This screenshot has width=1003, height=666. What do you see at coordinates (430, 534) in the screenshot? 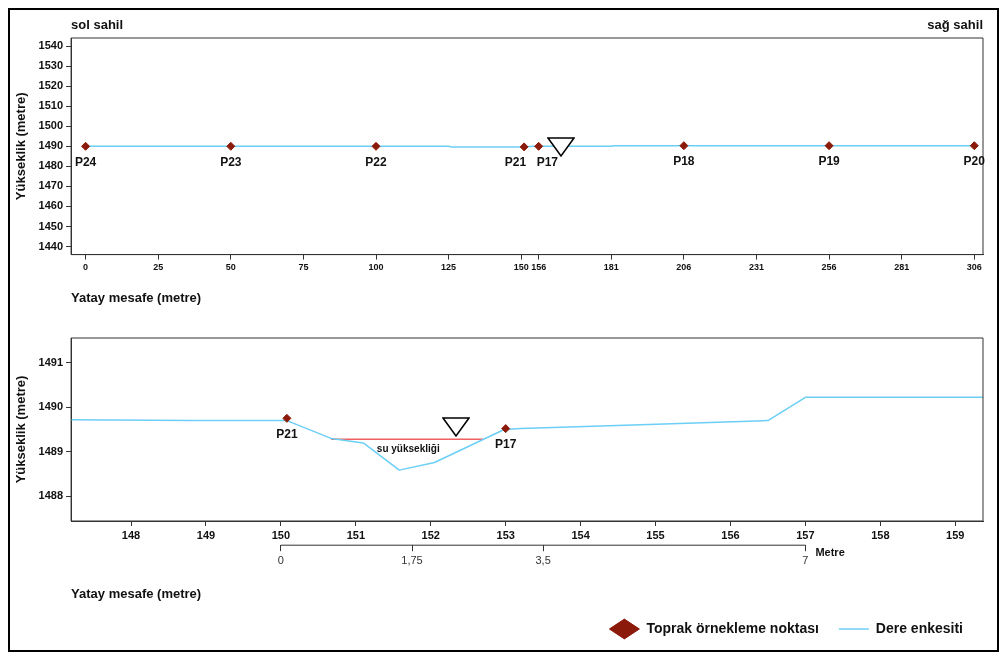
I see `x-tick-label: 152` at bounding box center [430, 534].